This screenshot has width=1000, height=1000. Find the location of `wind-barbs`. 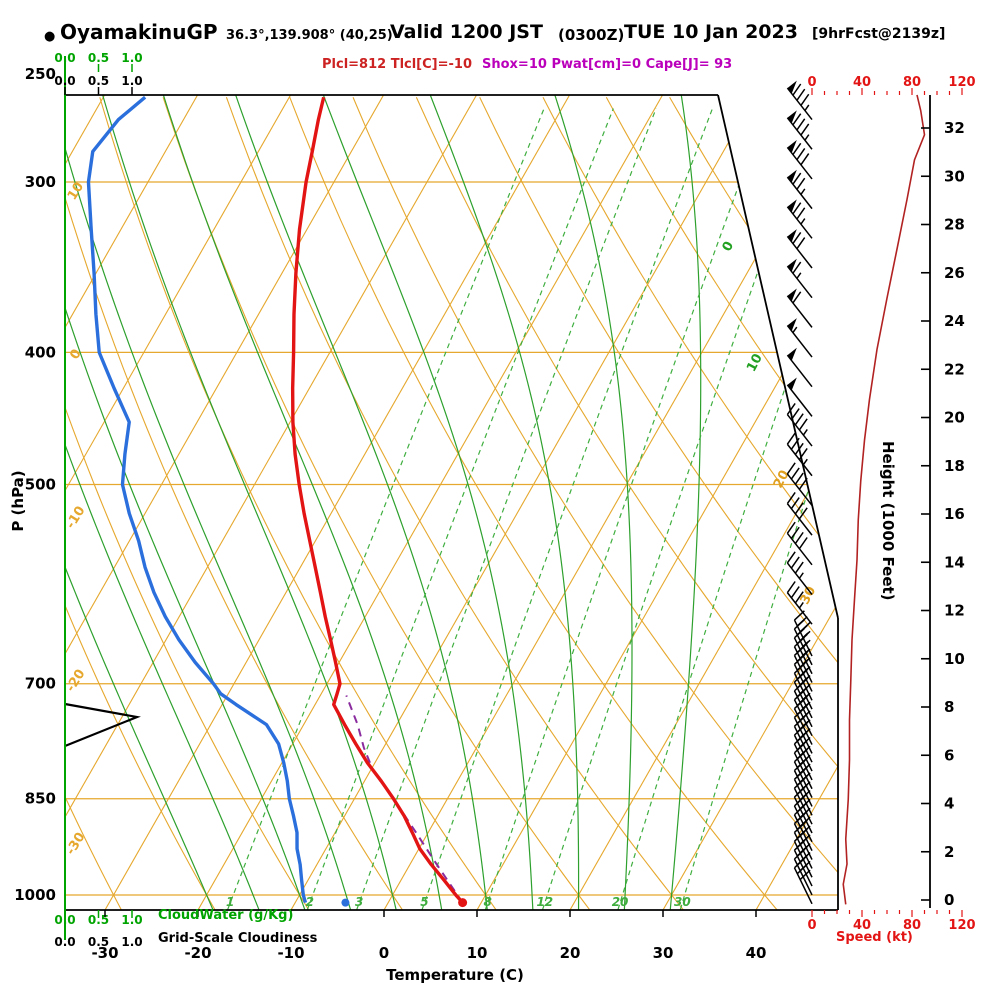

wind-barbs is located at coordinates (799, 492).